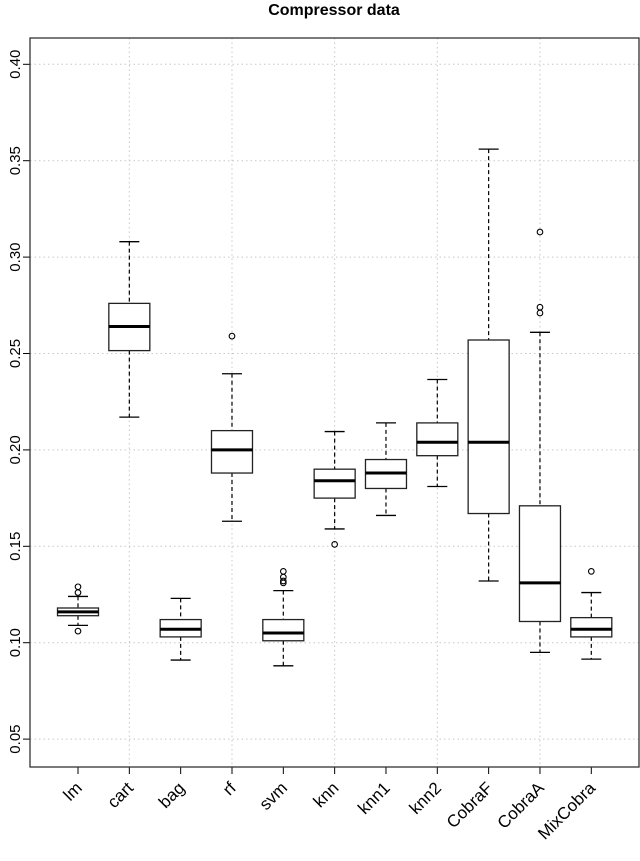 This screenshot has width=640, height=861. Describe the element at coordinates (129, 329) in the screenshot. I see `box-cart` at that location.